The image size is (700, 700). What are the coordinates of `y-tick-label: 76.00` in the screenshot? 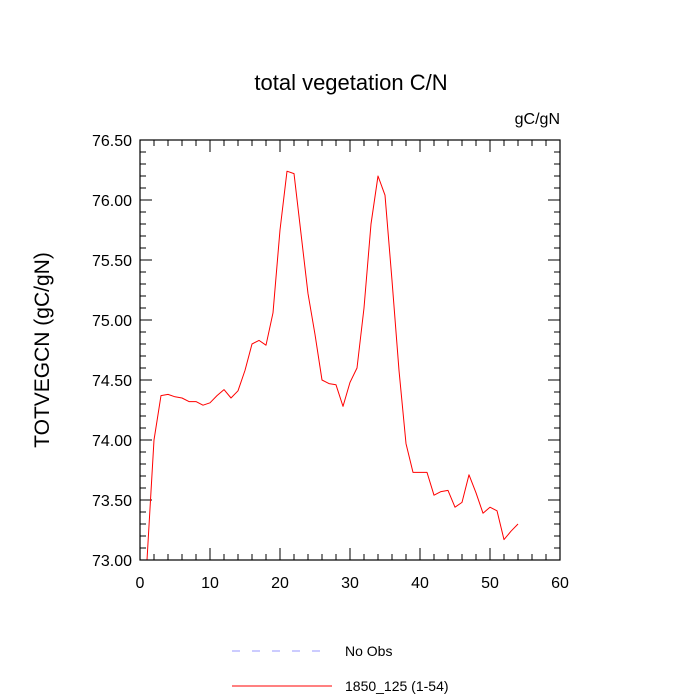 It's located at (112, 201).